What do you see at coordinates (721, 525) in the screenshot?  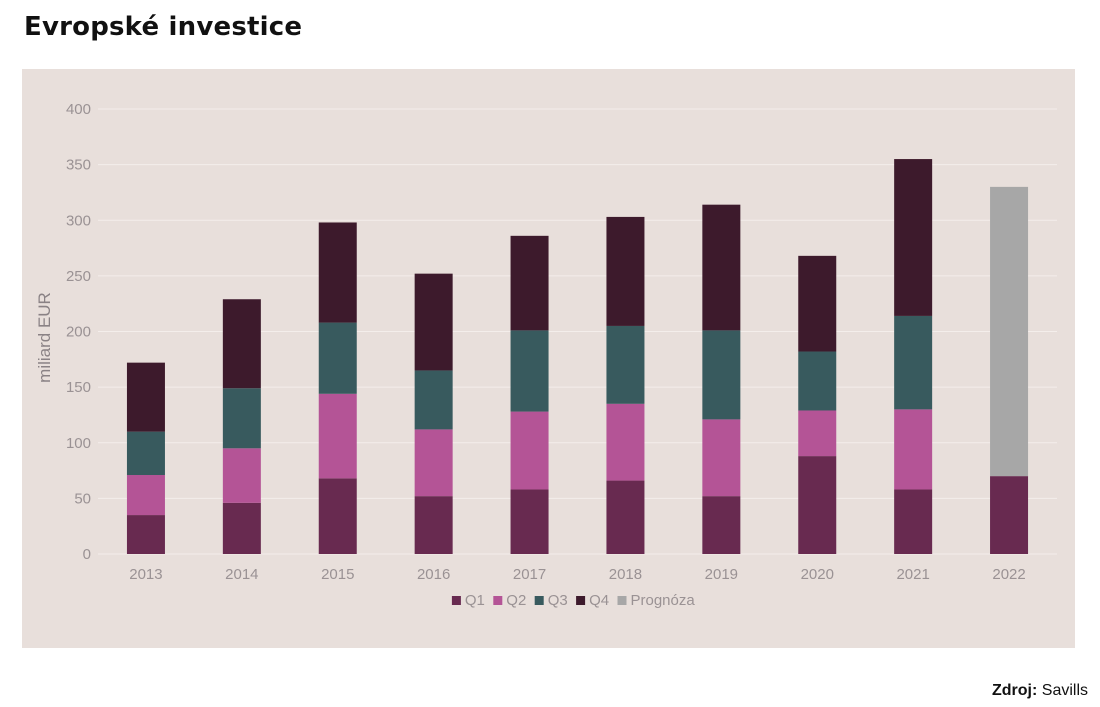 I see `bar-2019-q1` at bounding box center [721, 525].